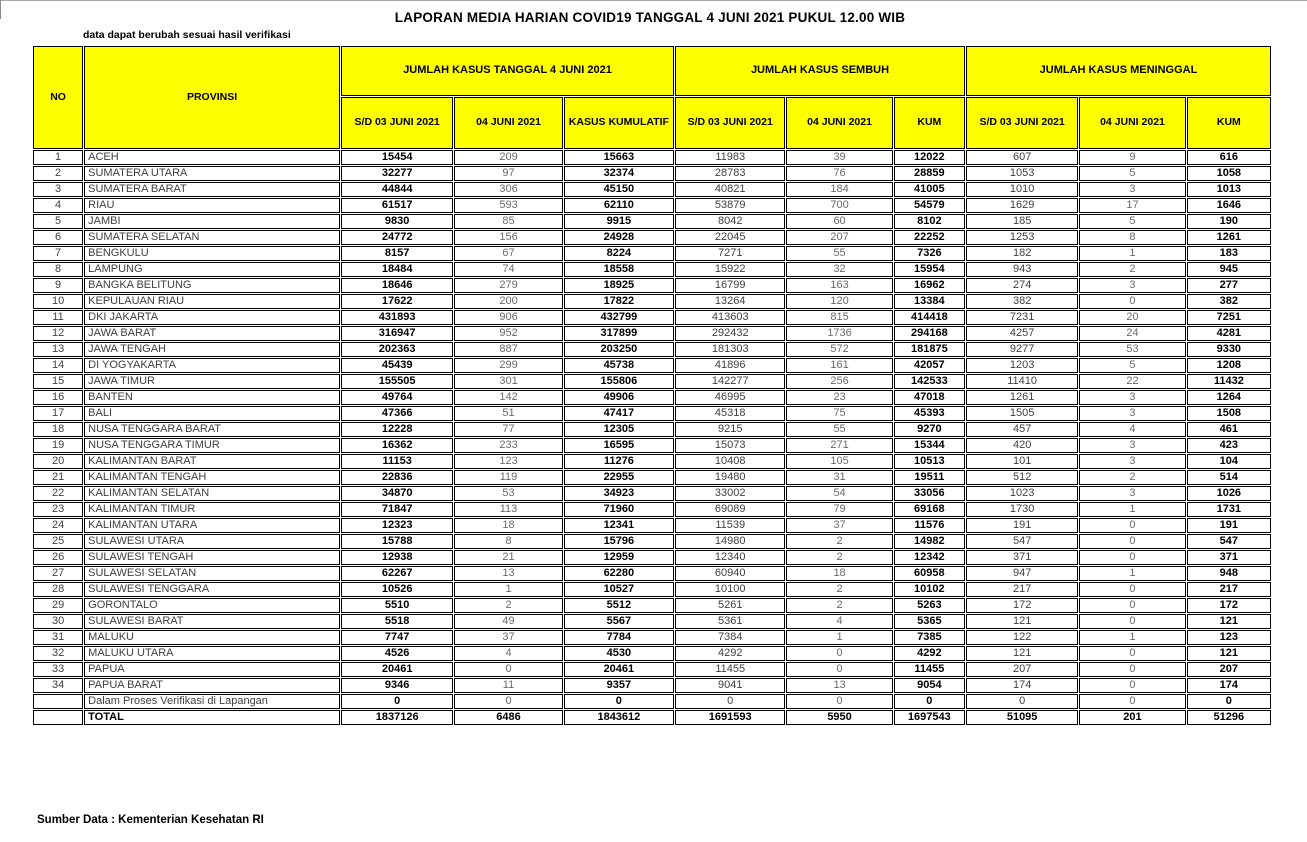 This screenshot has width=1307, height=842. Describe the element at coordinates (1132, 381) in the screenshot. I see `cell-meninggal-04: 22` at that location.